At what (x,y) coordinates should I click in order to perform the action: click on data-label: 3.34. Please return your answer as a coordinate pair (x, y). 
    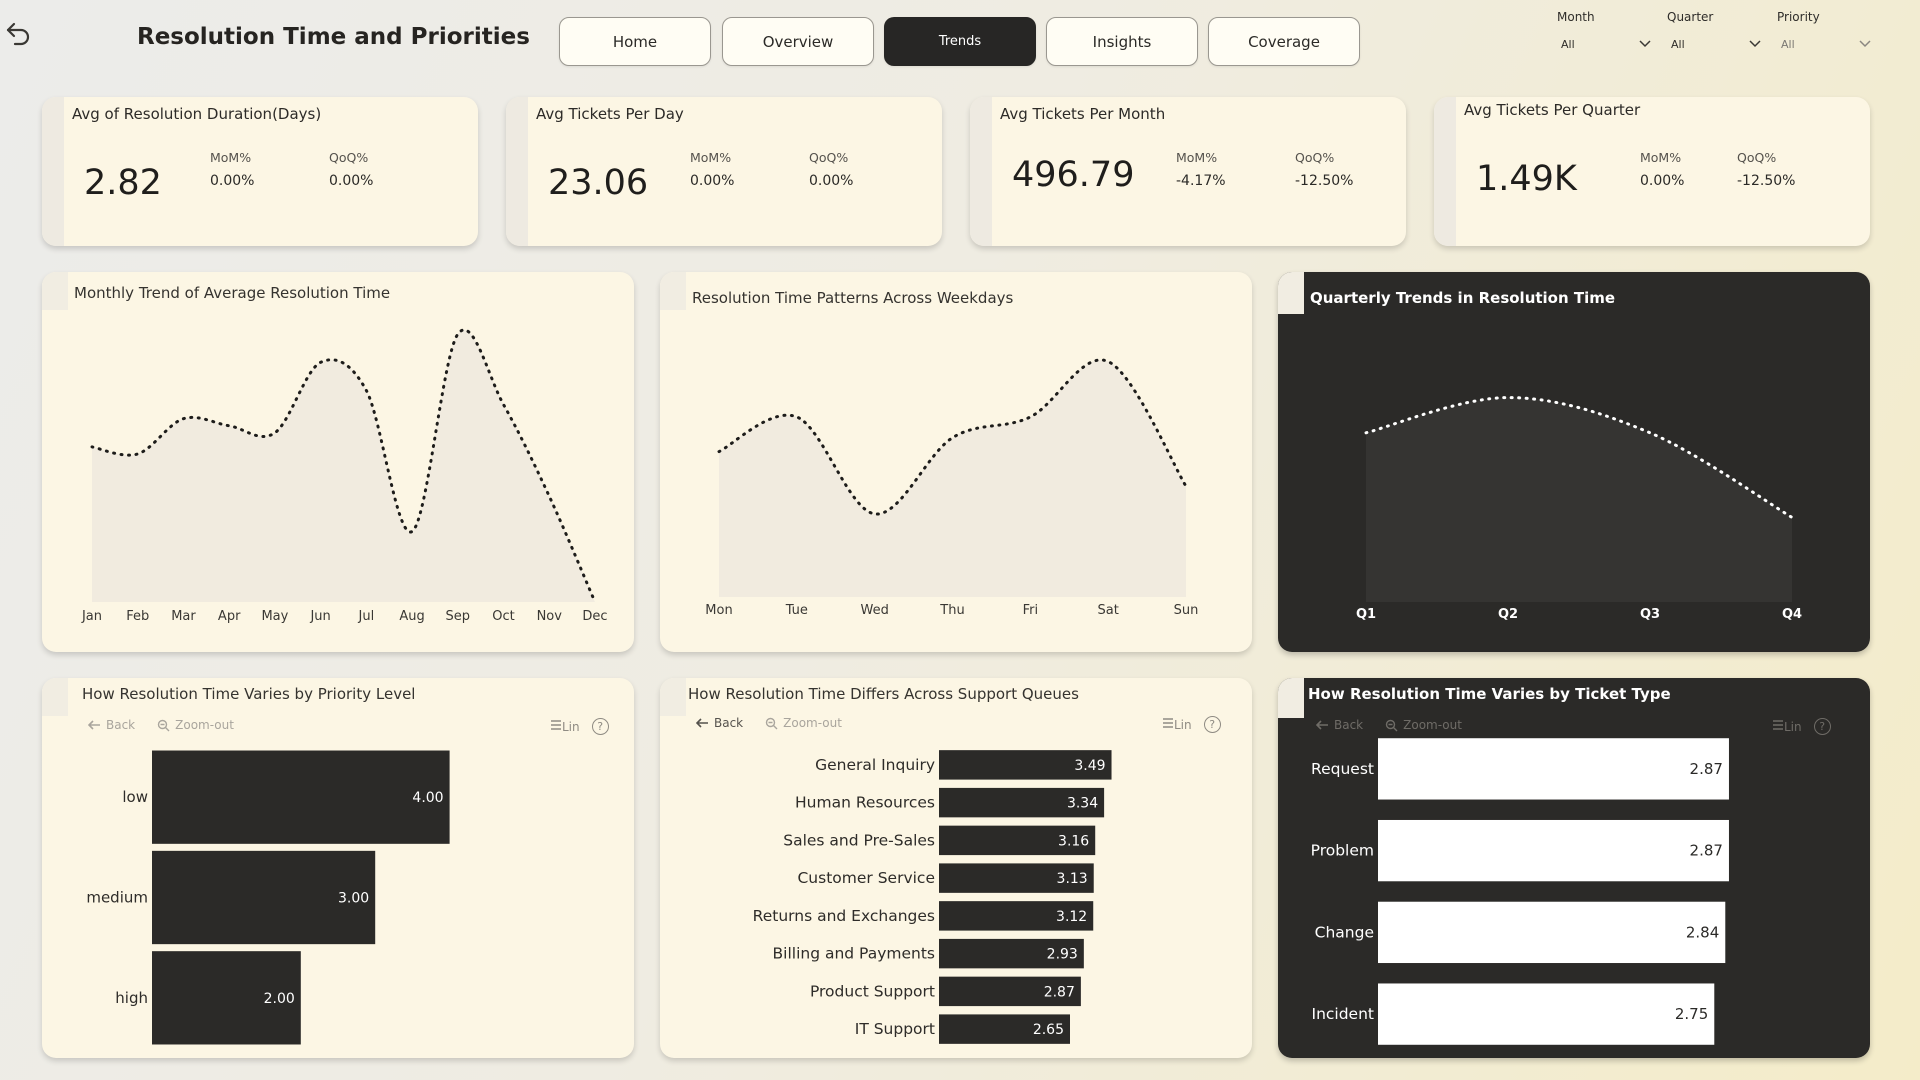
    Looking at the image, I should click on (1082, 804).